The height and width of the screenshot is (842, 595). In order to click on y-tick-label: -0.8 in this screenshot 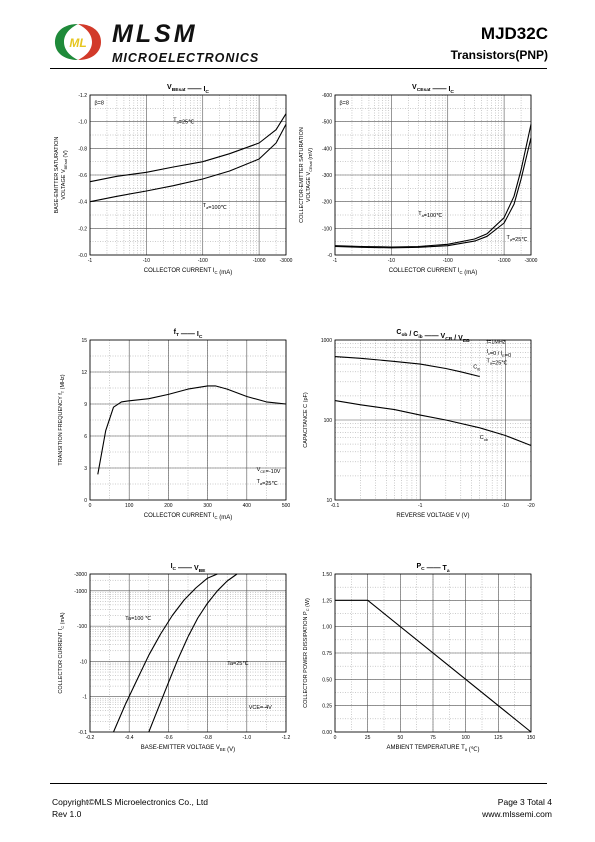, I will do `click(82, 149)`.